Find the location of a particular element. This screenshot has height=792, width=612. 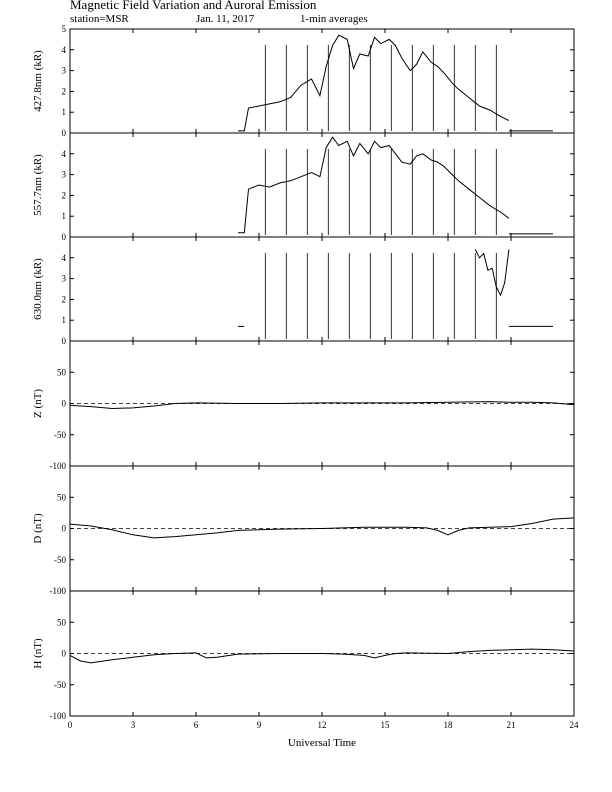

panel-1-frame is located at coordinates (322, 81).